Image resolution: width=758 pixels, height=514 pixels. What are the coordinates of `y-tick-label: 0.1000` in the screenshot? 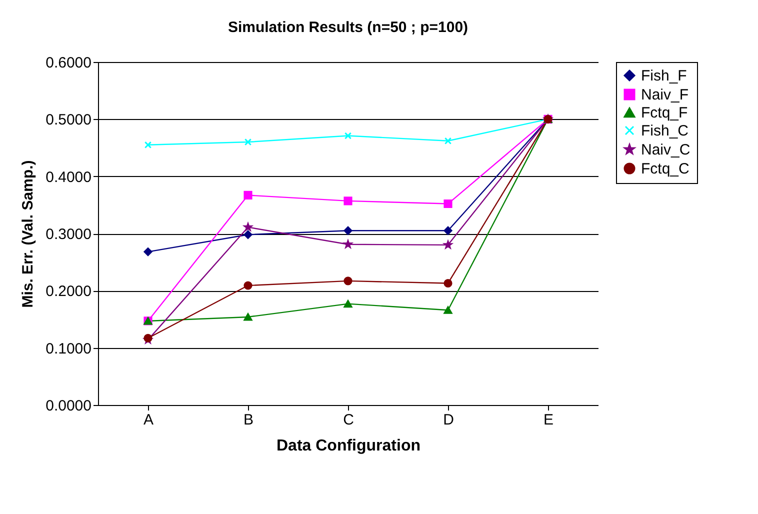 It's located at (69, 349).